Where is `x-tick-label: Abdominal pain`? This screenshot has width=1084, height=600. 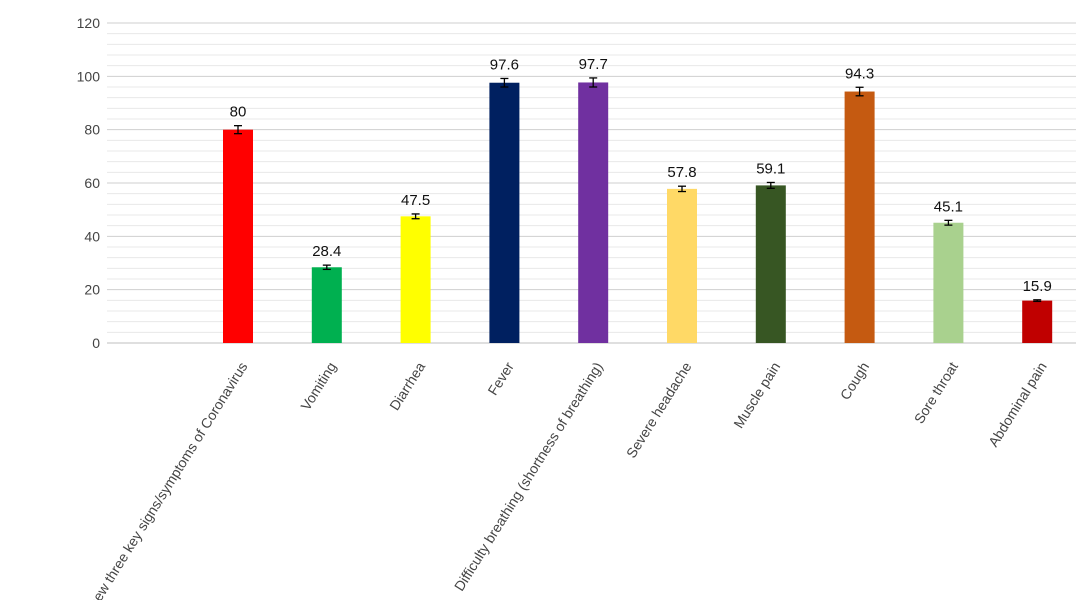
x-tick-label: Abdominal pain is located at coordinates (1017, 404).